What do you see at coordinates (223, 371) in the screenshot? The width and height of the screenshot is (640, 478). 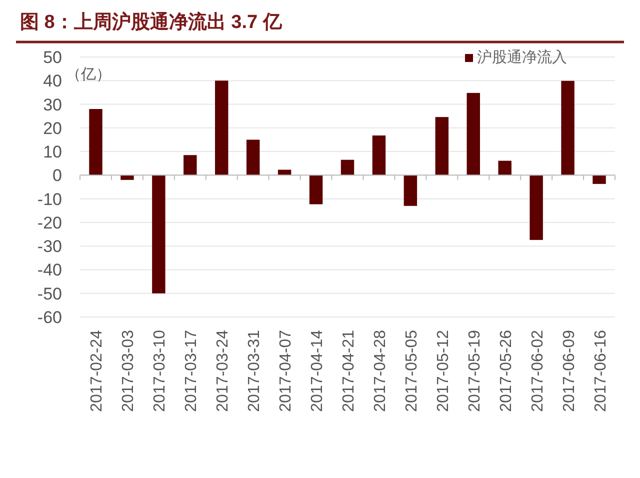 I see `x-tick-label: 2017-03-24` at bounding box center [223, 371].